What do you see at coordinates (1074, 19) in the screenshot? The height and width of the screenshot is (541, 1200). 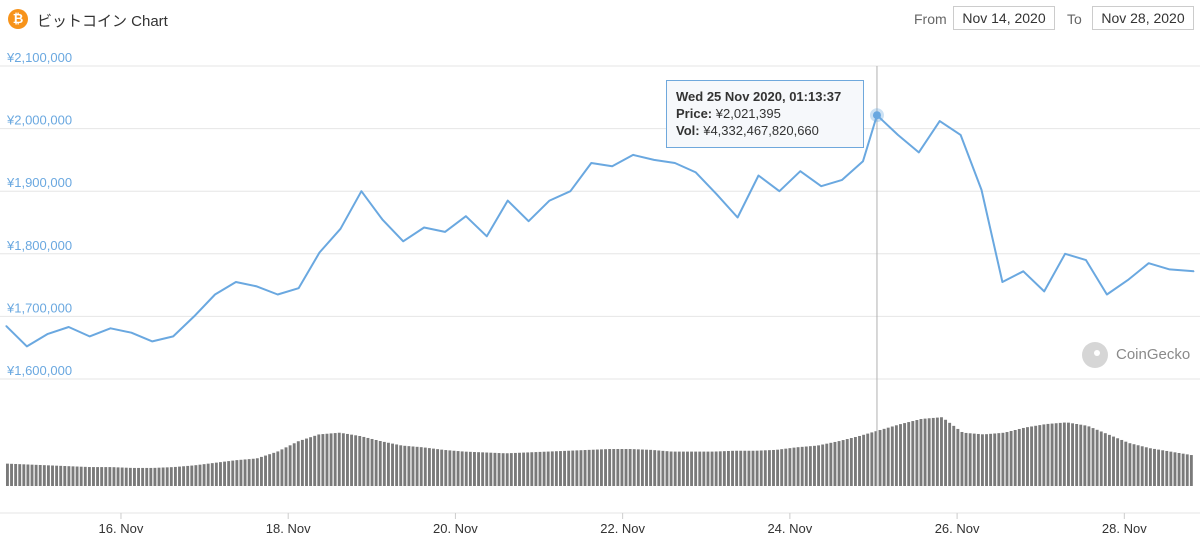 I see `to-label: To` at bounding box center [1074, 19].